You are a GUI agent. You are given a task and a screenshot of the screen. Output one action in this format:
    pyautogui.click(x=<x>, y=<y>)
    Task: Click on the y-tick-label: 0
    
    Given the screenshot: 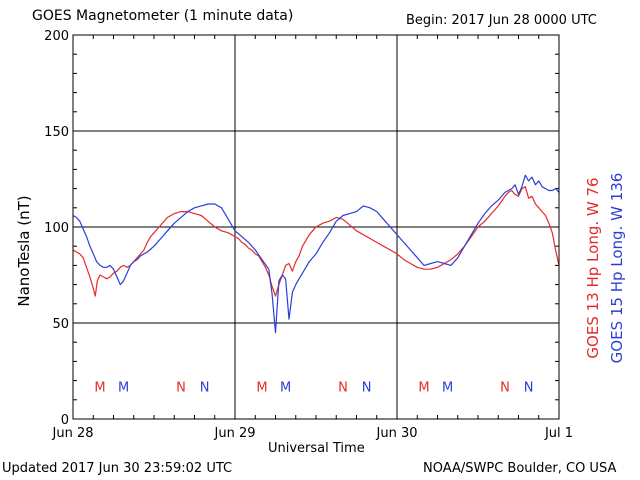 What is the action you would take?
    pyautogui.click(x=65, y=420)
    